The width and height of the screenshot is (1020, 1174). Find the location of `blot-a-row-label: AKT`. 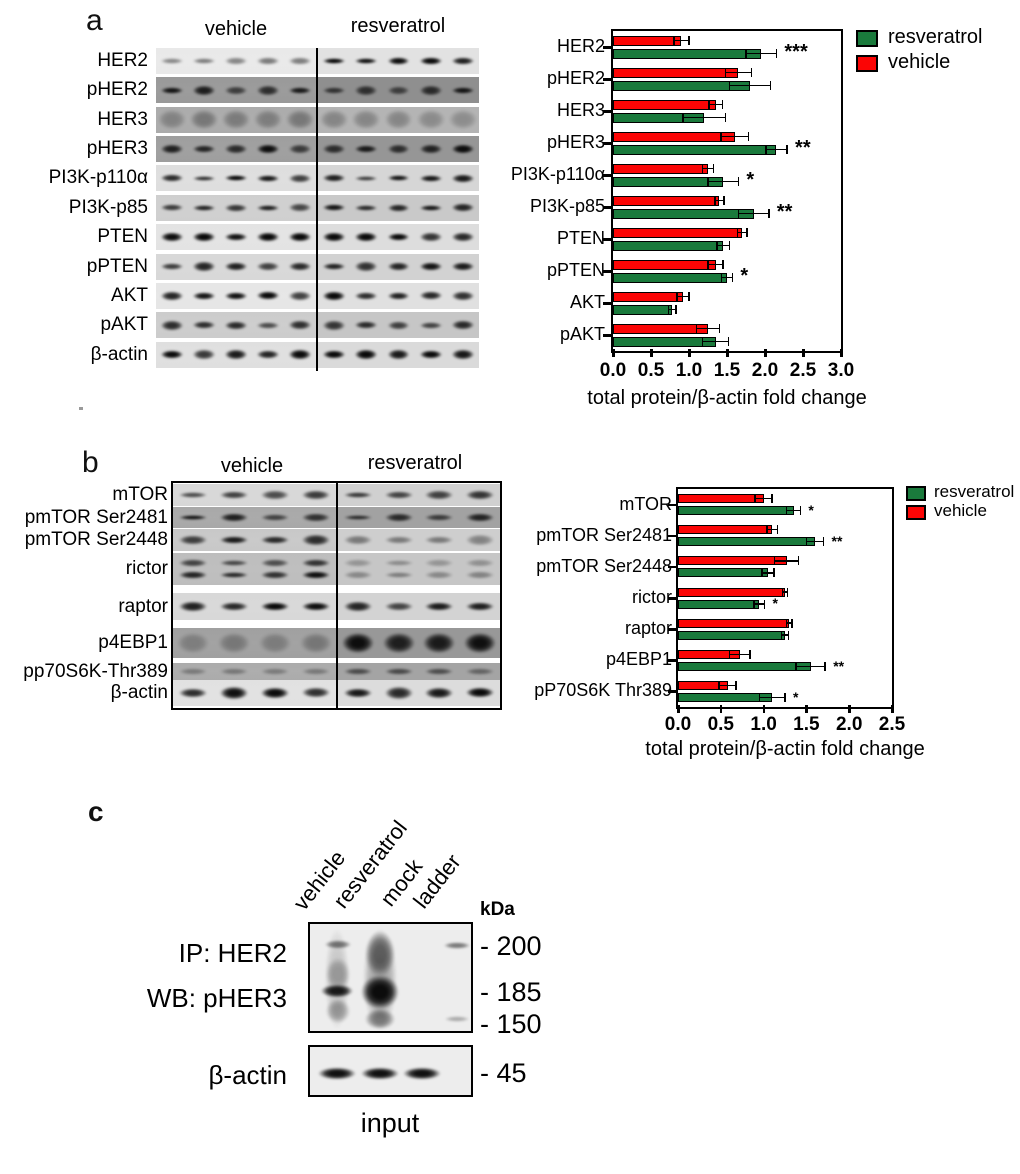

blot-a-row-label: AKT is located at coordinates (129, 295).